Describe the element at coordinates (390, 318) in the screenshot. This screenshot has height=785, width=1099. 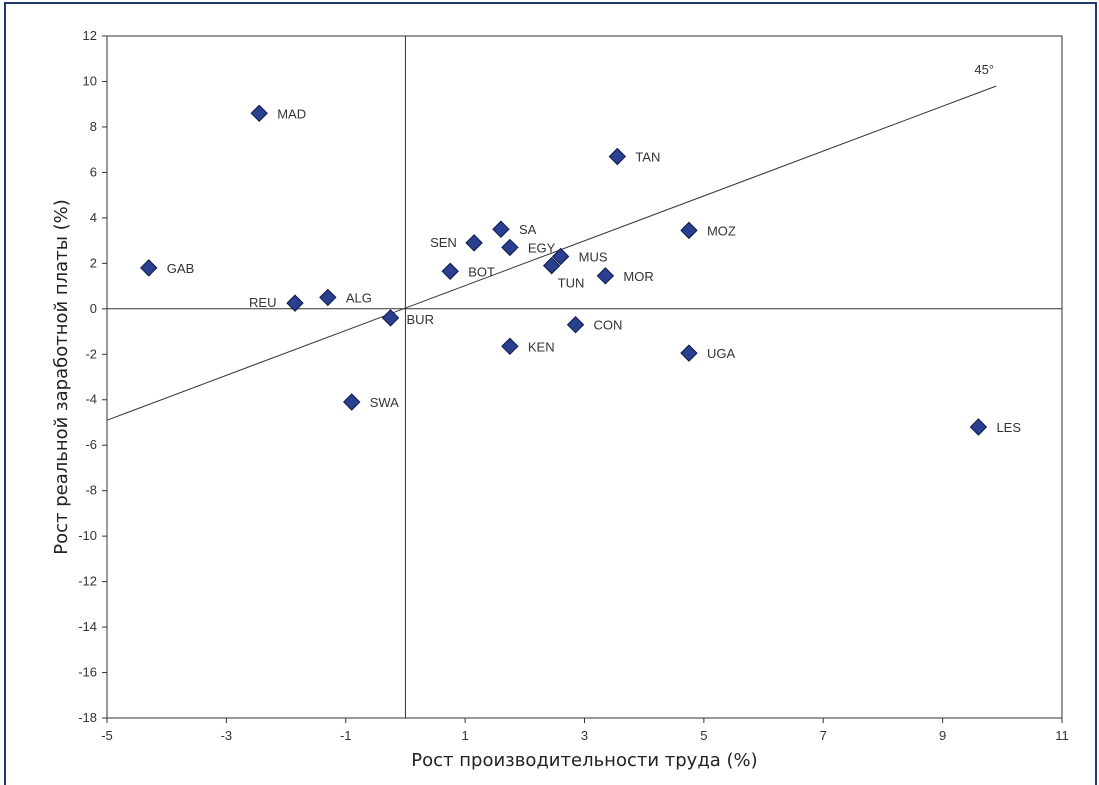
I see `data-point-bur` at that location.